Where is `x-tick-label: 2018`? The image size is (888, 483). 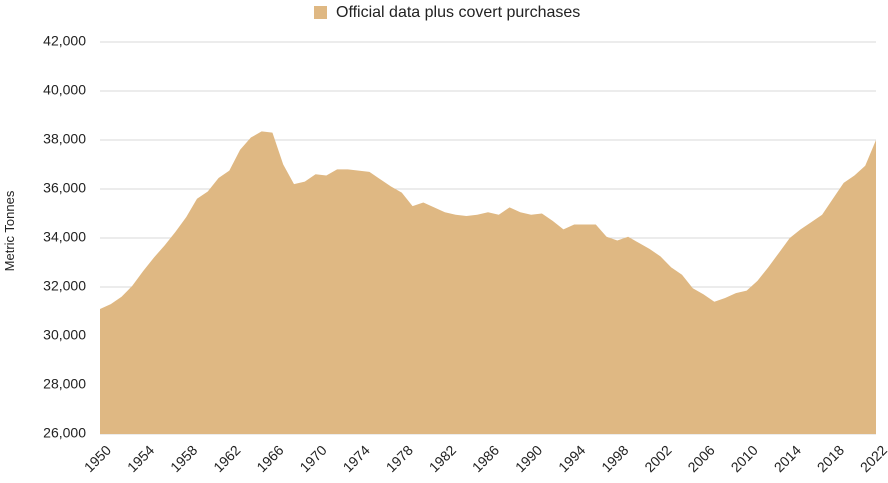 x-tick-label: 2018 is located at coordinates (830, 458).